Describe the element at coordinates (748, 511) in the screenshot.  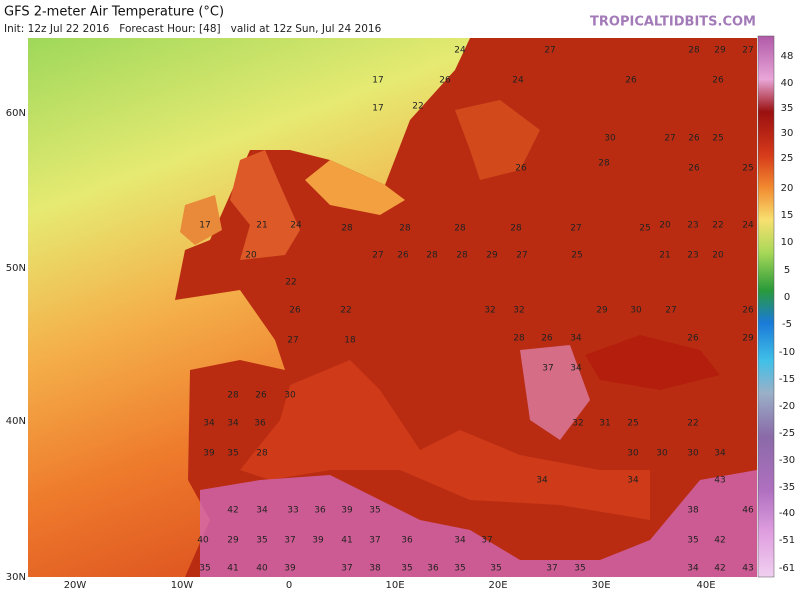
I see `temperature-label: 46` at that location.